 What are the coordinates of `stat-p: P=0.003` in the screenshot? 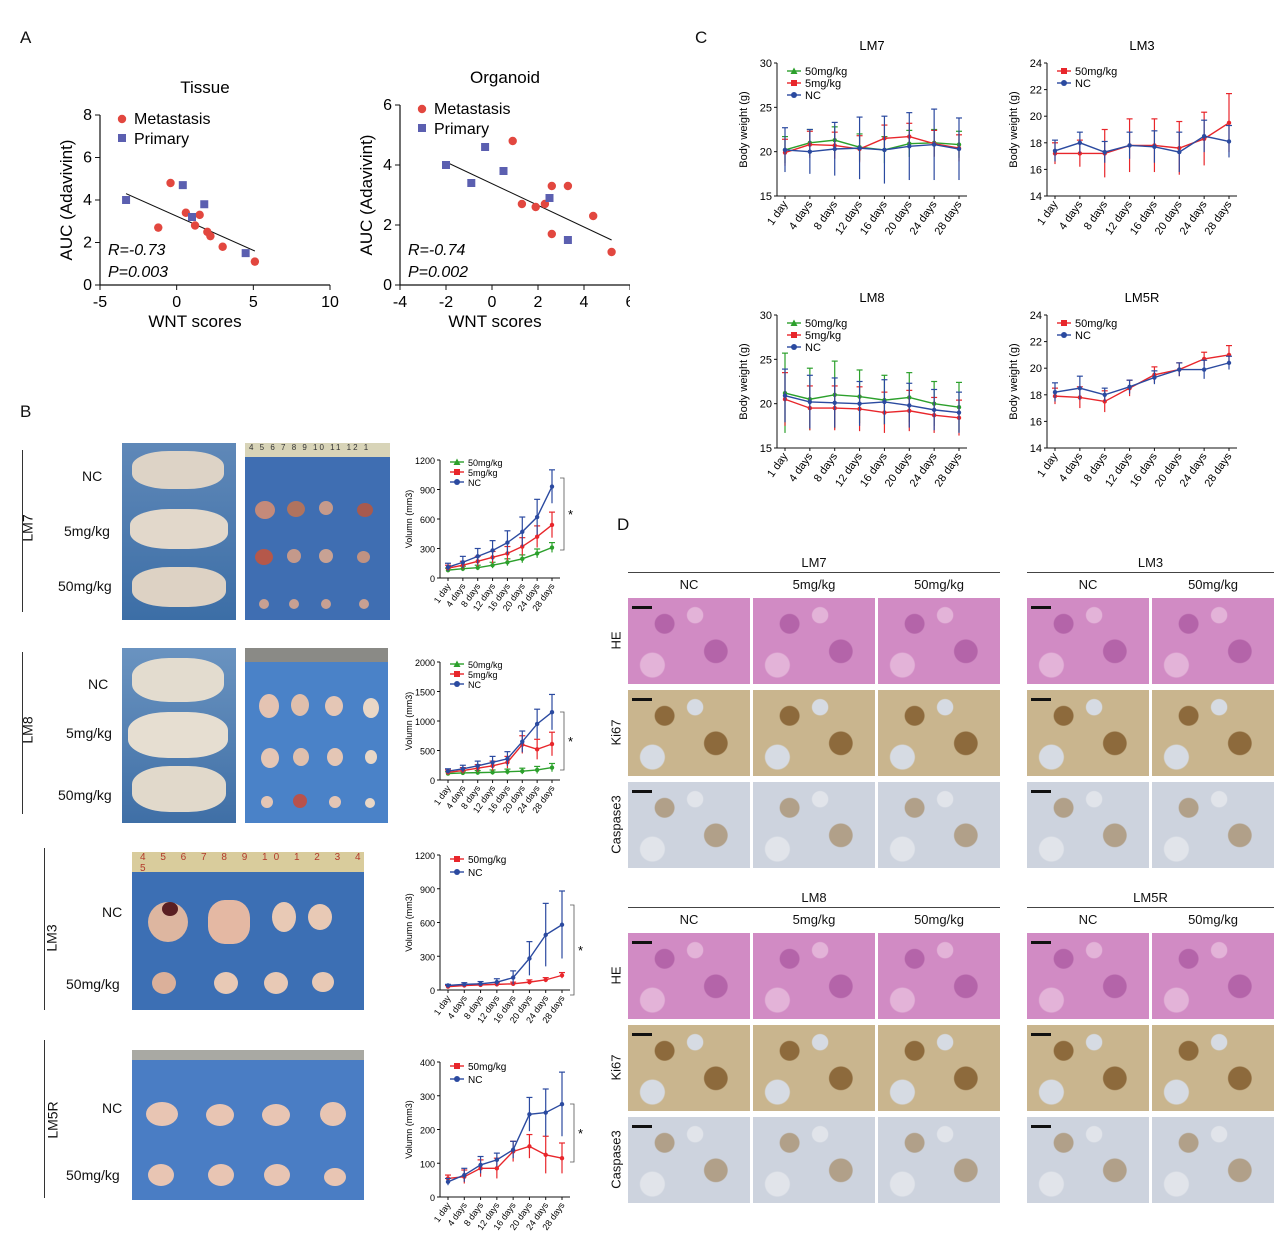 It's located at (138, 272).